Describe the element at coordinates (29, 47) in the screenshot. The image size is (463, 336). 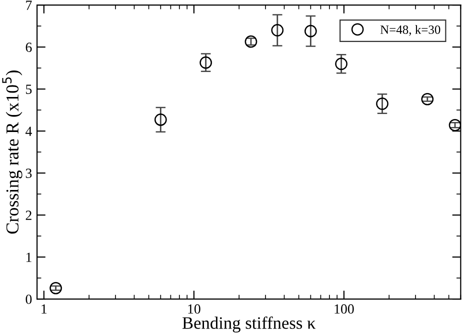
I see `y-tick-label: 6` at that location.